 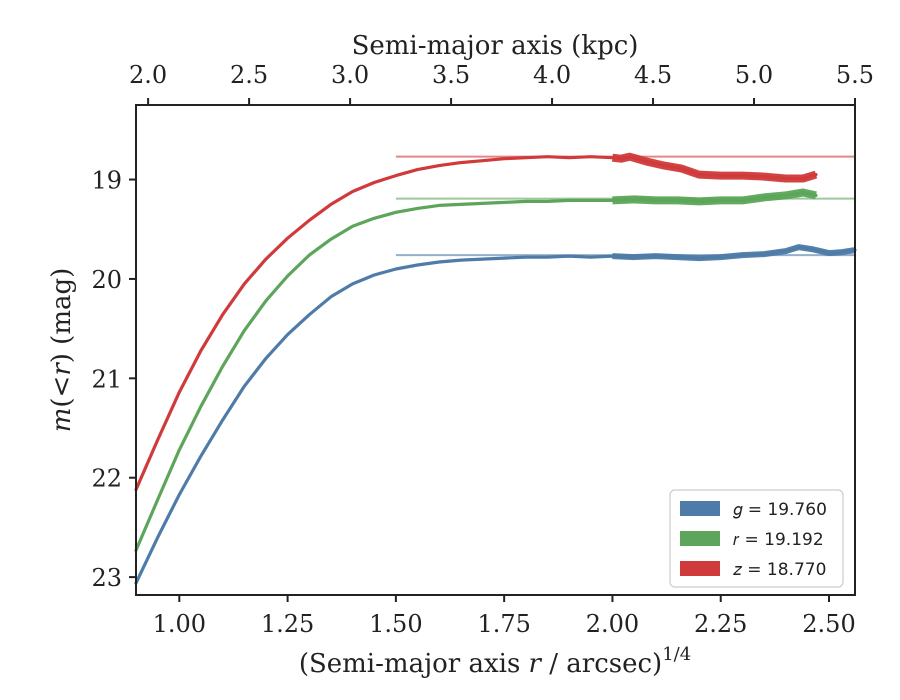 I want to click on x-tick-label: 2.25, so click(x=720, y=624).